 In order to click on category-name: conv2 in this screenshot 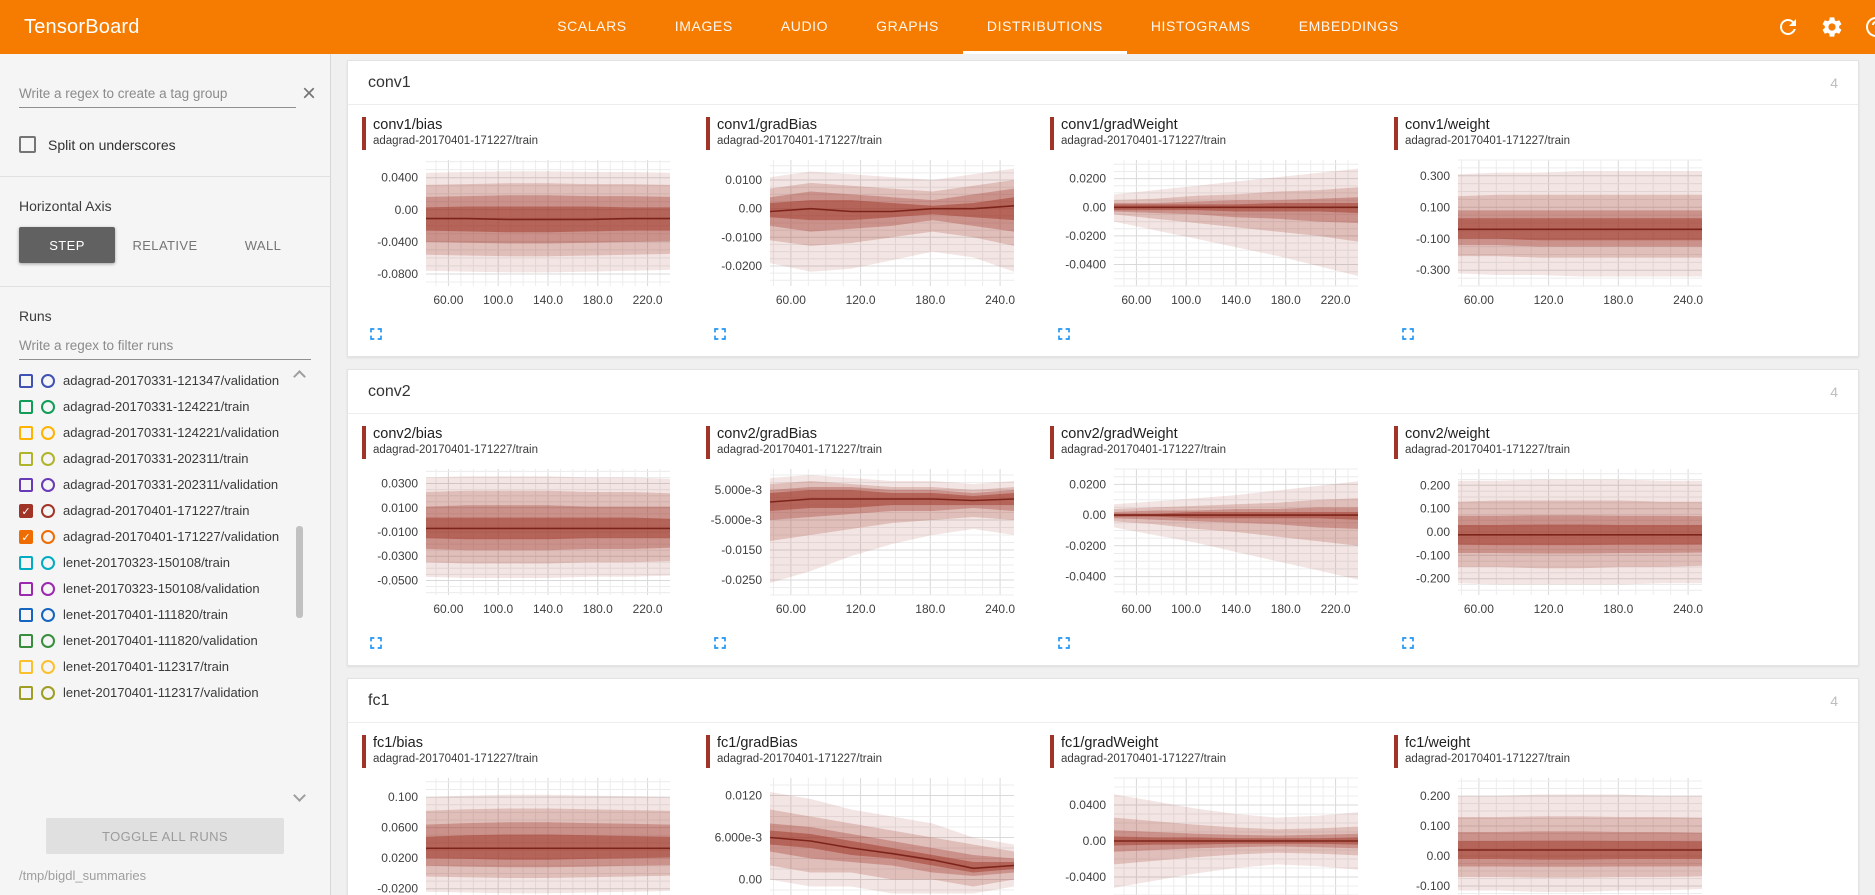, I will do `click(389, 391)`.